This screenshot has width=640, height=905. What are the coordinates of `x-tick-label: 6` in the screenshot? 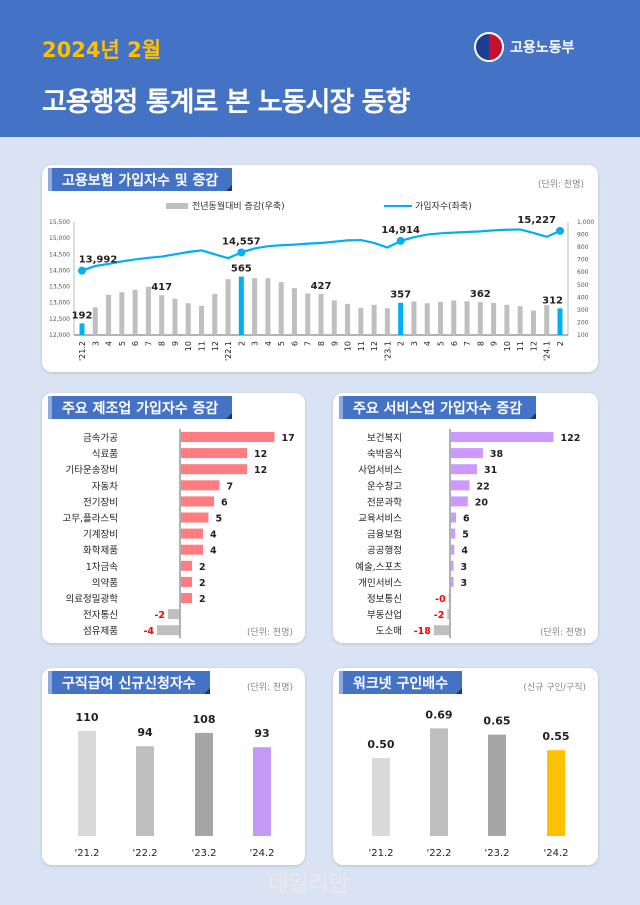 It's located at (454, 343).